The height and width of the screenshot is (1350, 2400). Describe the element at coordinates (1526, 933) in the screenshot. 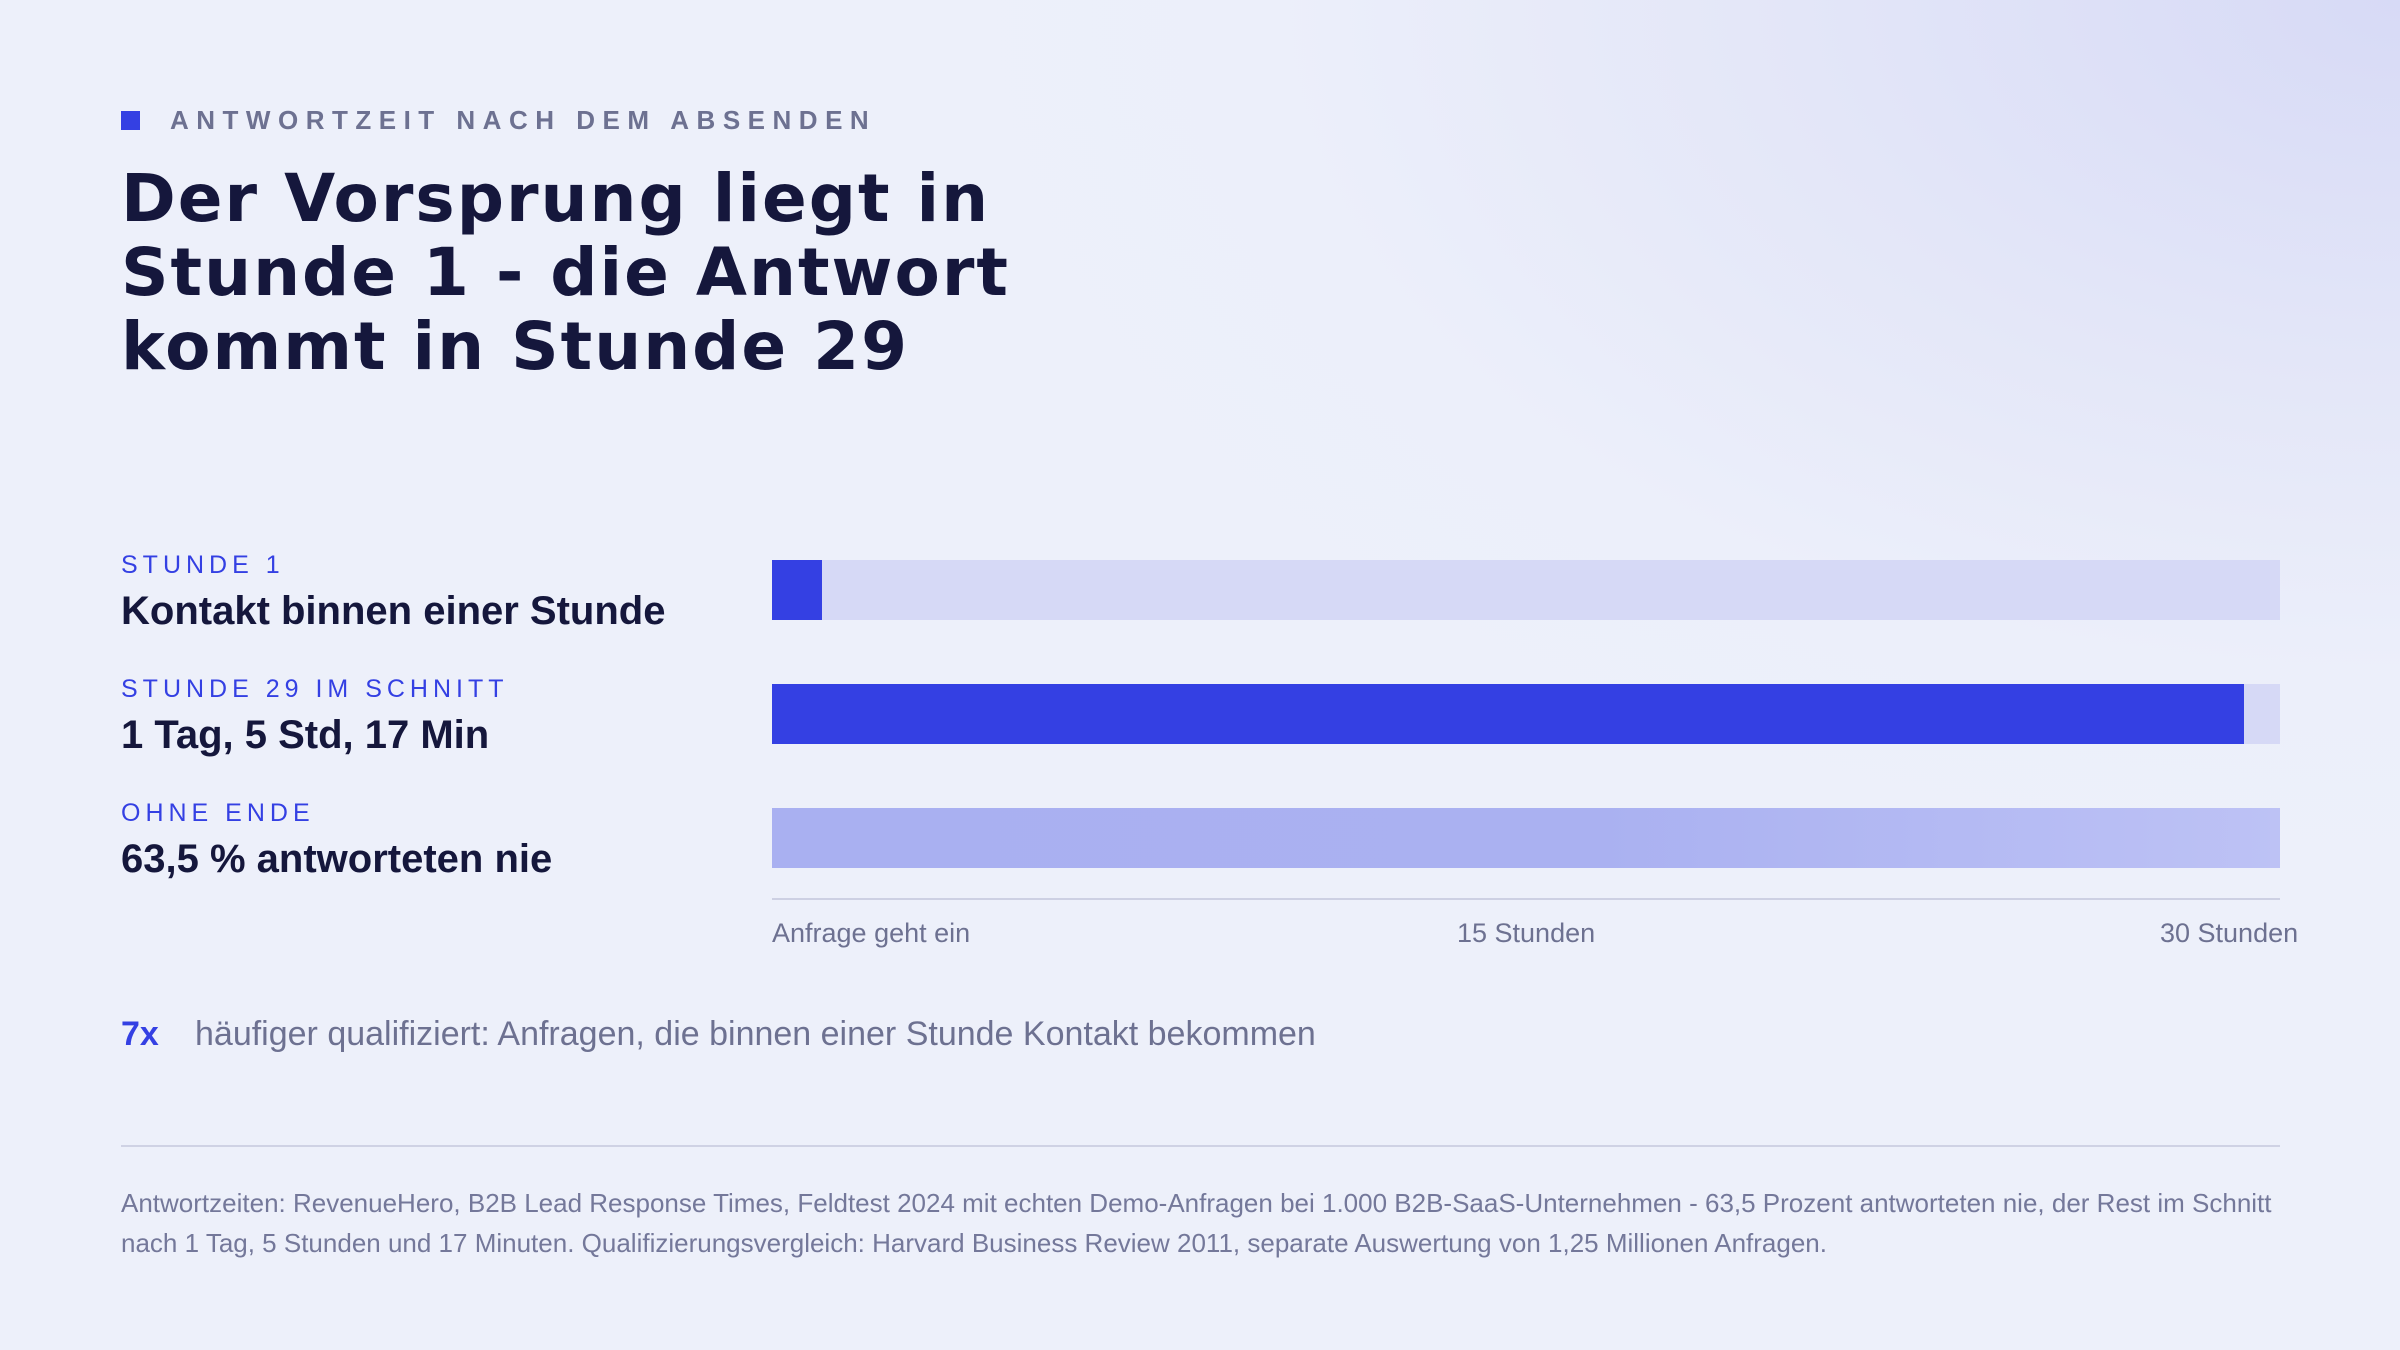

I see `x-tick-label: 15 Stunden` at that location.